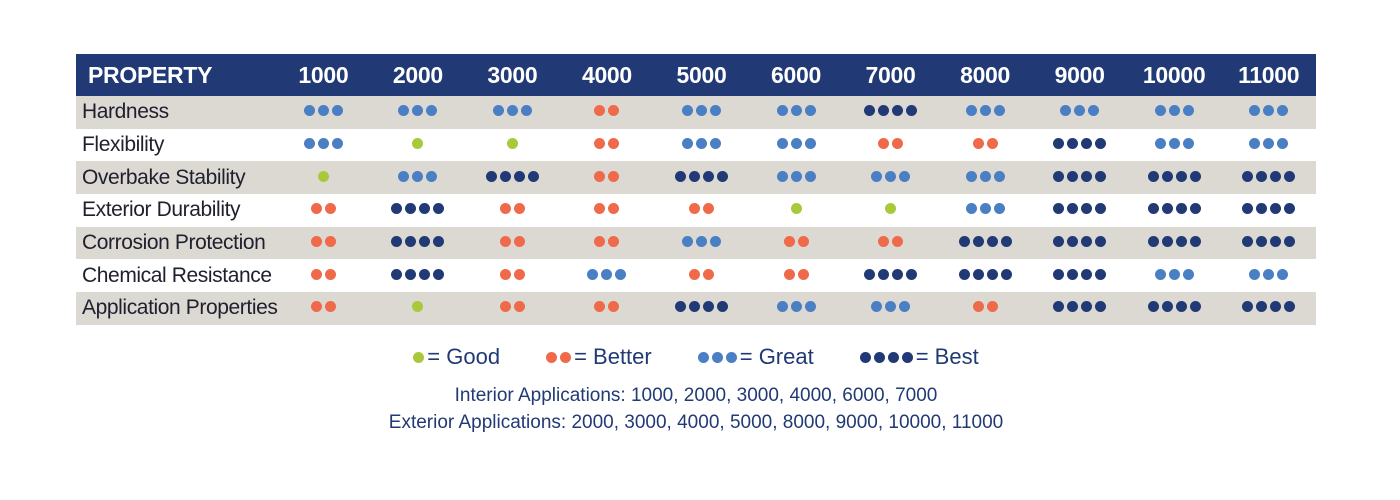 The width and height of the screenshot is (1400, 500). What do you see at coordinates (796, 74) in the screenshot?
I see `column-header: 6000` at bounding box center [796, 74].